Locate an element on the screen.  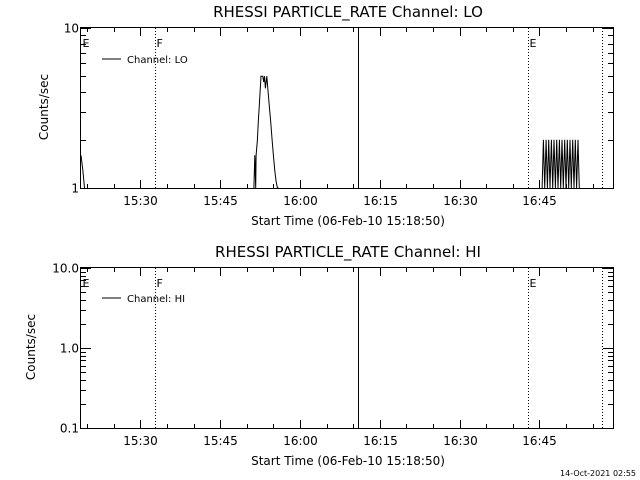
panel-lo-xtick-label: 16:45 is located at coordinates (539, 201).